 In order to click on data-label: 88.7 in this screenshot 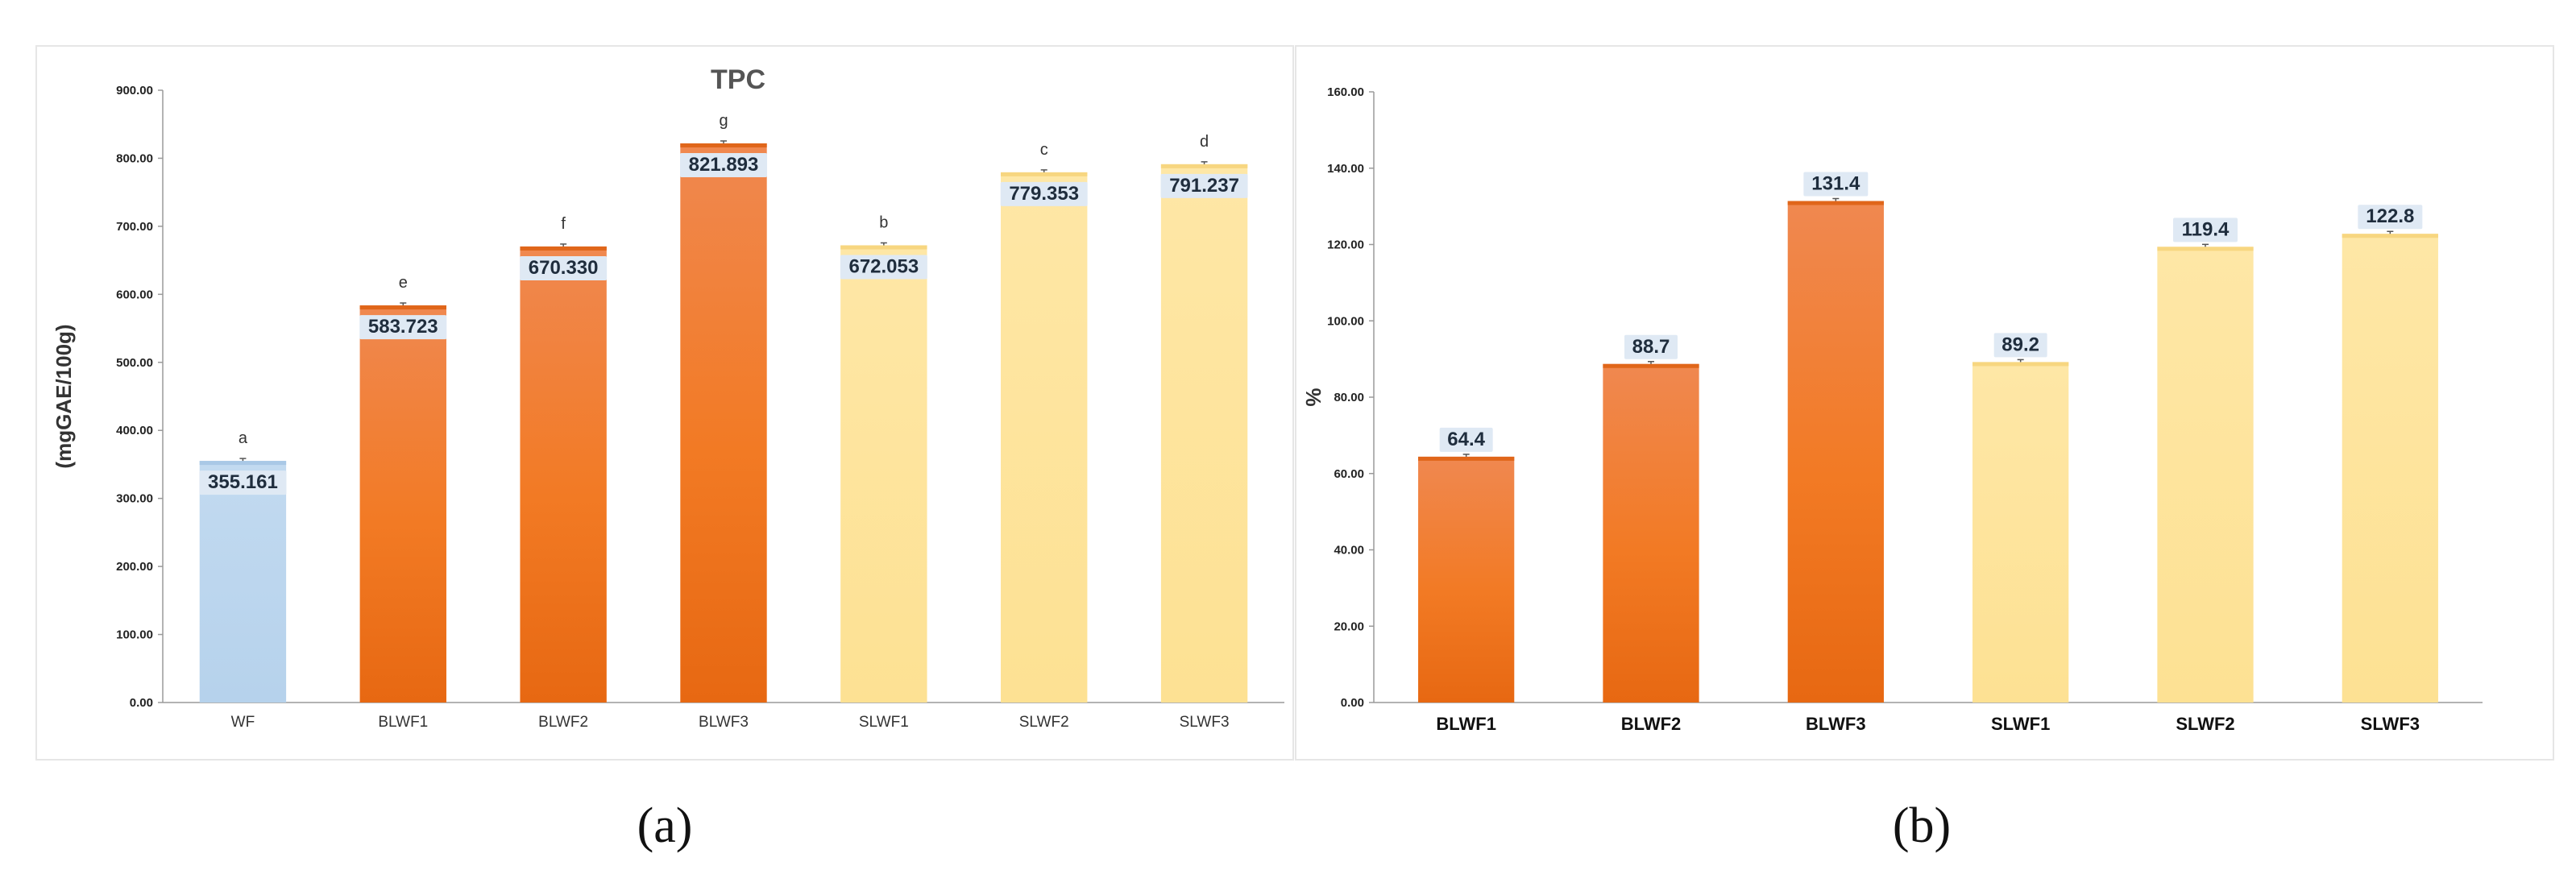, I will do `click(1651, 347)`.